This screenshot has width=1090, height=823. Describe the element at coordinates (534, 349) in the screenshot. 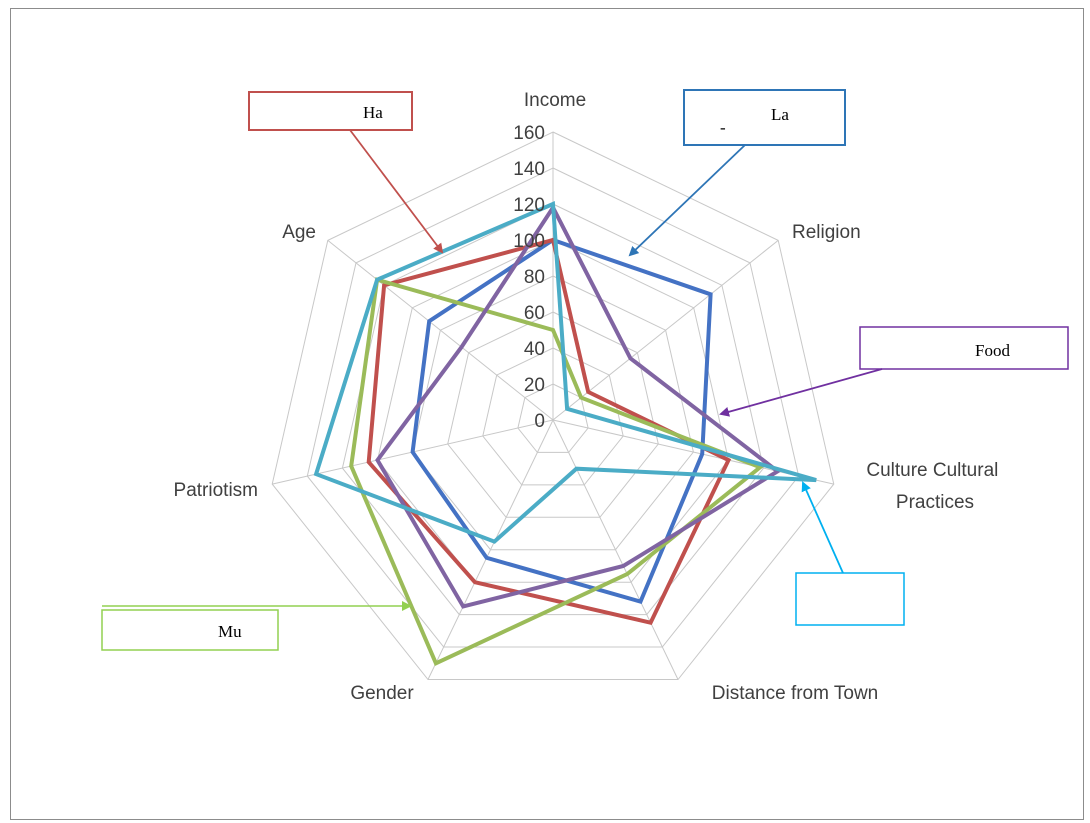

I see `tick-label: 40` at that location.